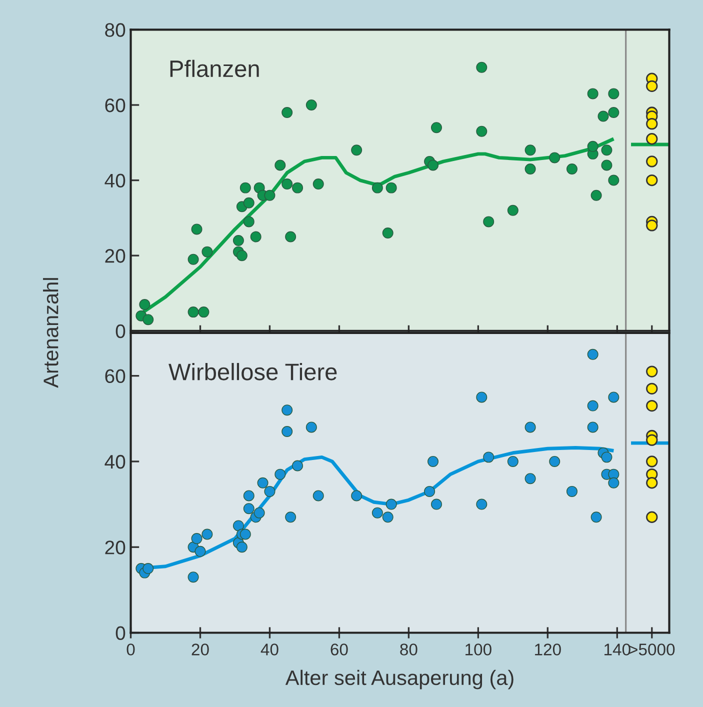 This screenshot has width=703, height=707. What do you see at coordinates (214, 69) in the screenshot?
I see `text: Pflanzen` at bounding box center [214, 69].